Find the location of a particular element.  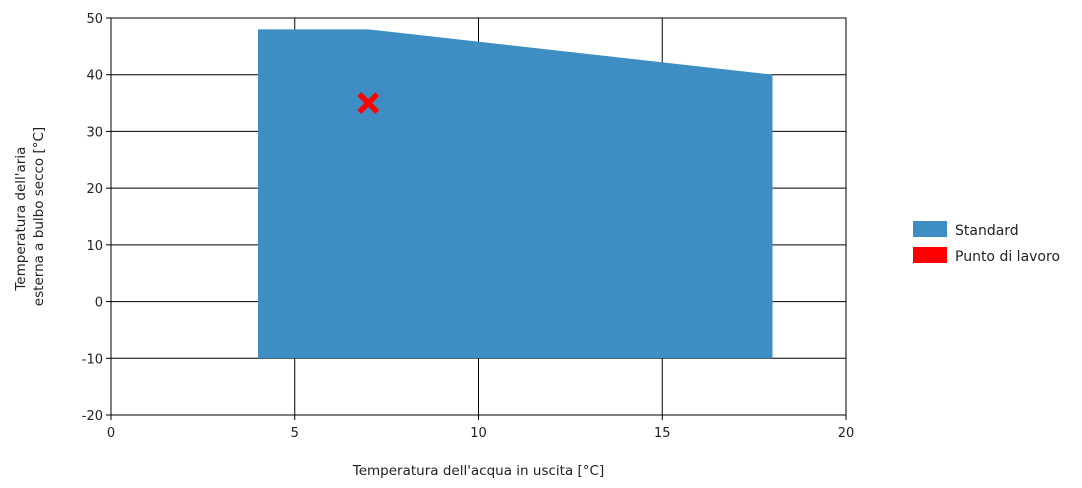

working-point-marker is located at coordinates (368, 103).